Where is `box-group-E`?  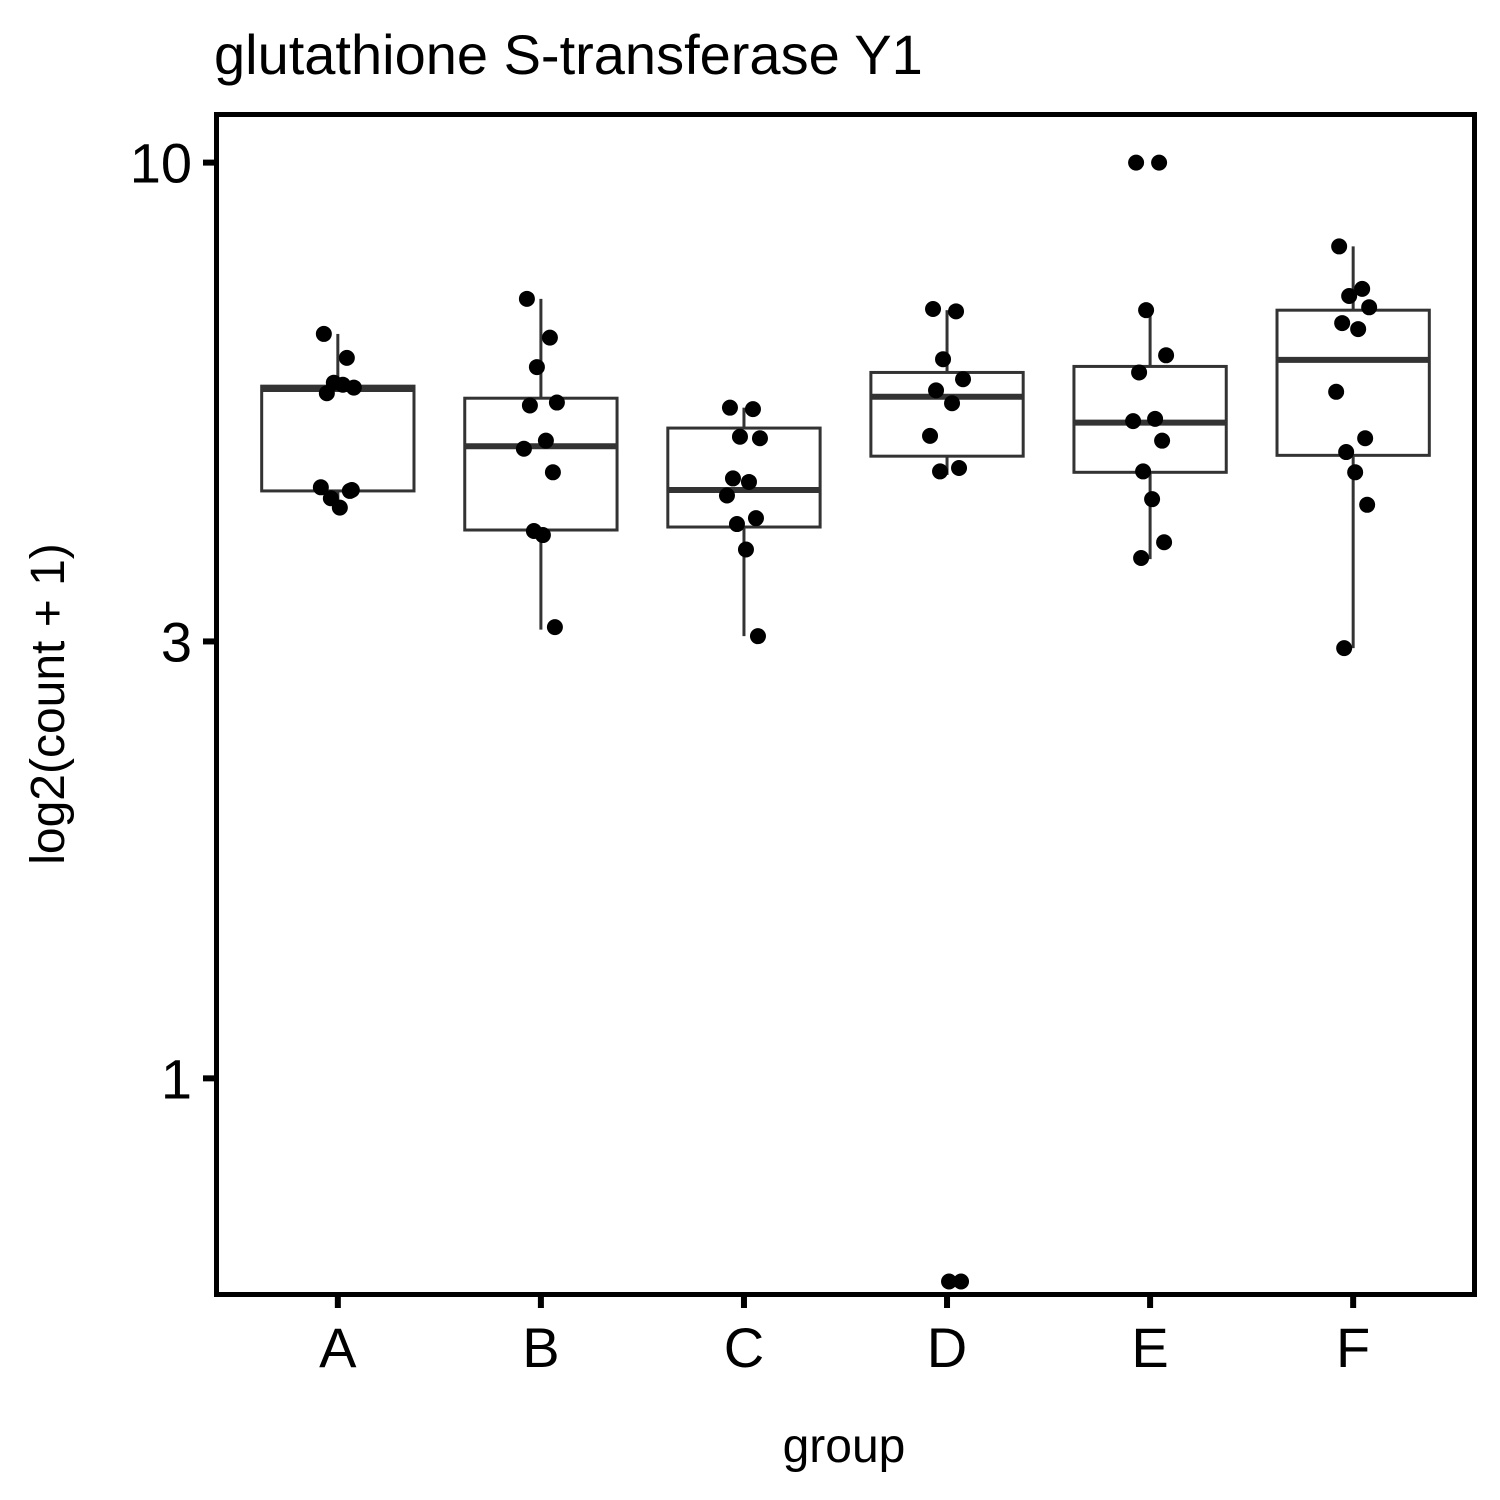 box-group-E is located at coordinates (1150, 435).